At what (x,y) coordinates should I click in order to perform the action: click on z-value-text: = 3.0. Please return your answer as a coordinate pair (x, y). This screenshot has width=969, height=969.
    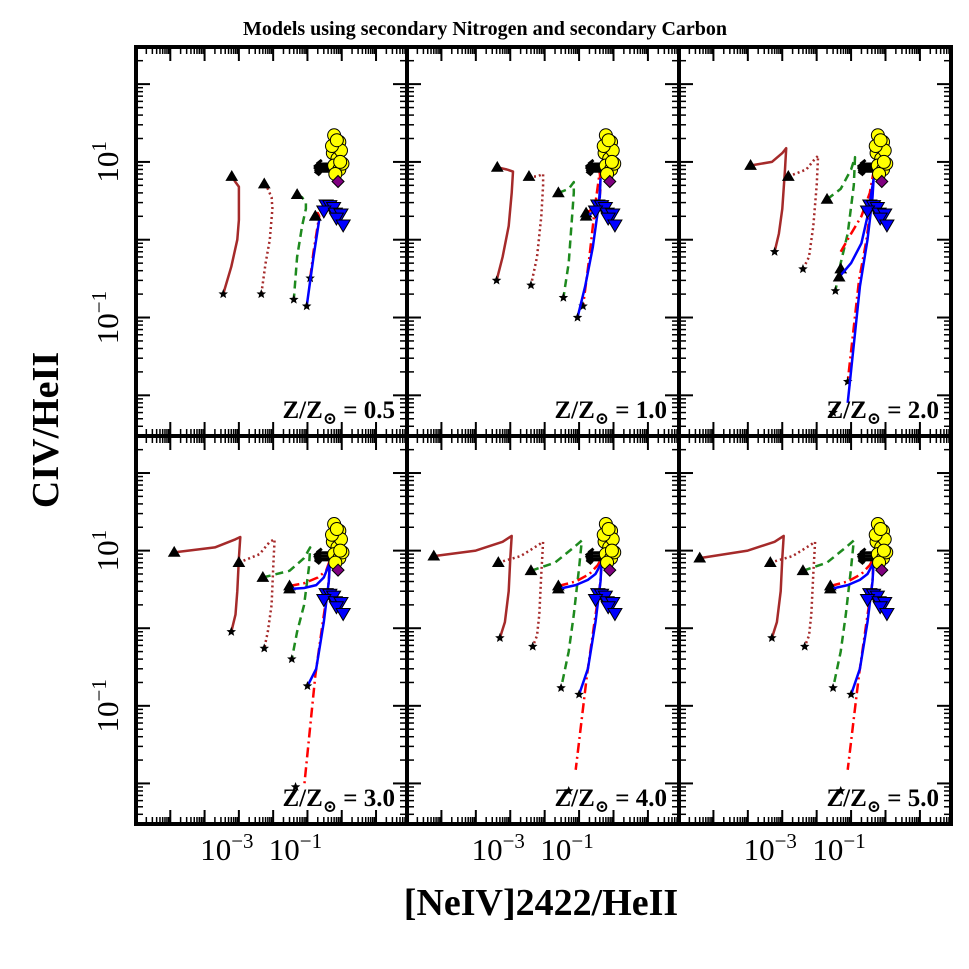
    Looking at the image, I should click on (366, 798).